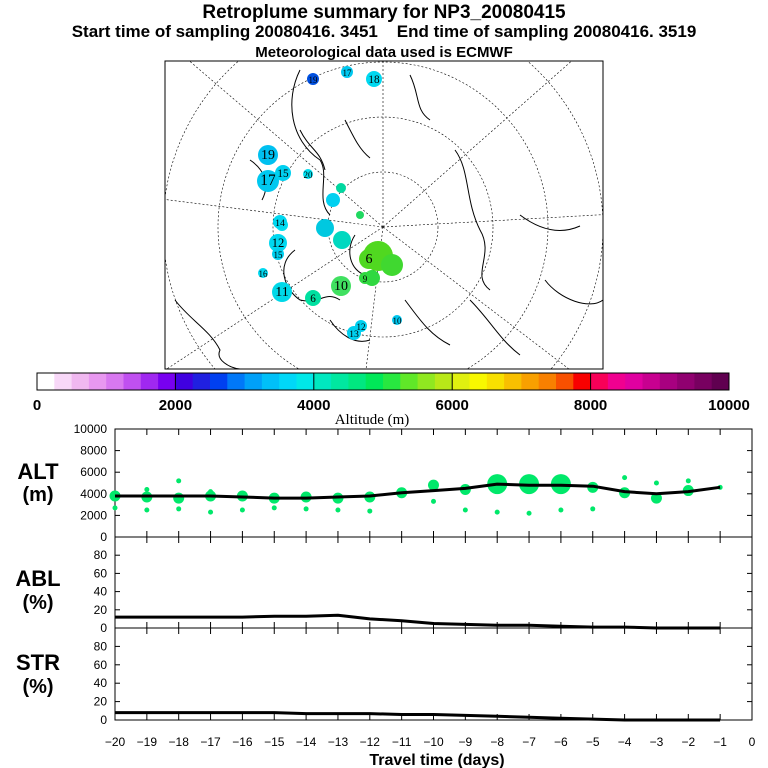 The height and width of the screenshot is (768, 768). What do you see at coordinates (274, 742) in the screenshot?
I see `x-tick-label: −15` at bounding box center [274, 742].